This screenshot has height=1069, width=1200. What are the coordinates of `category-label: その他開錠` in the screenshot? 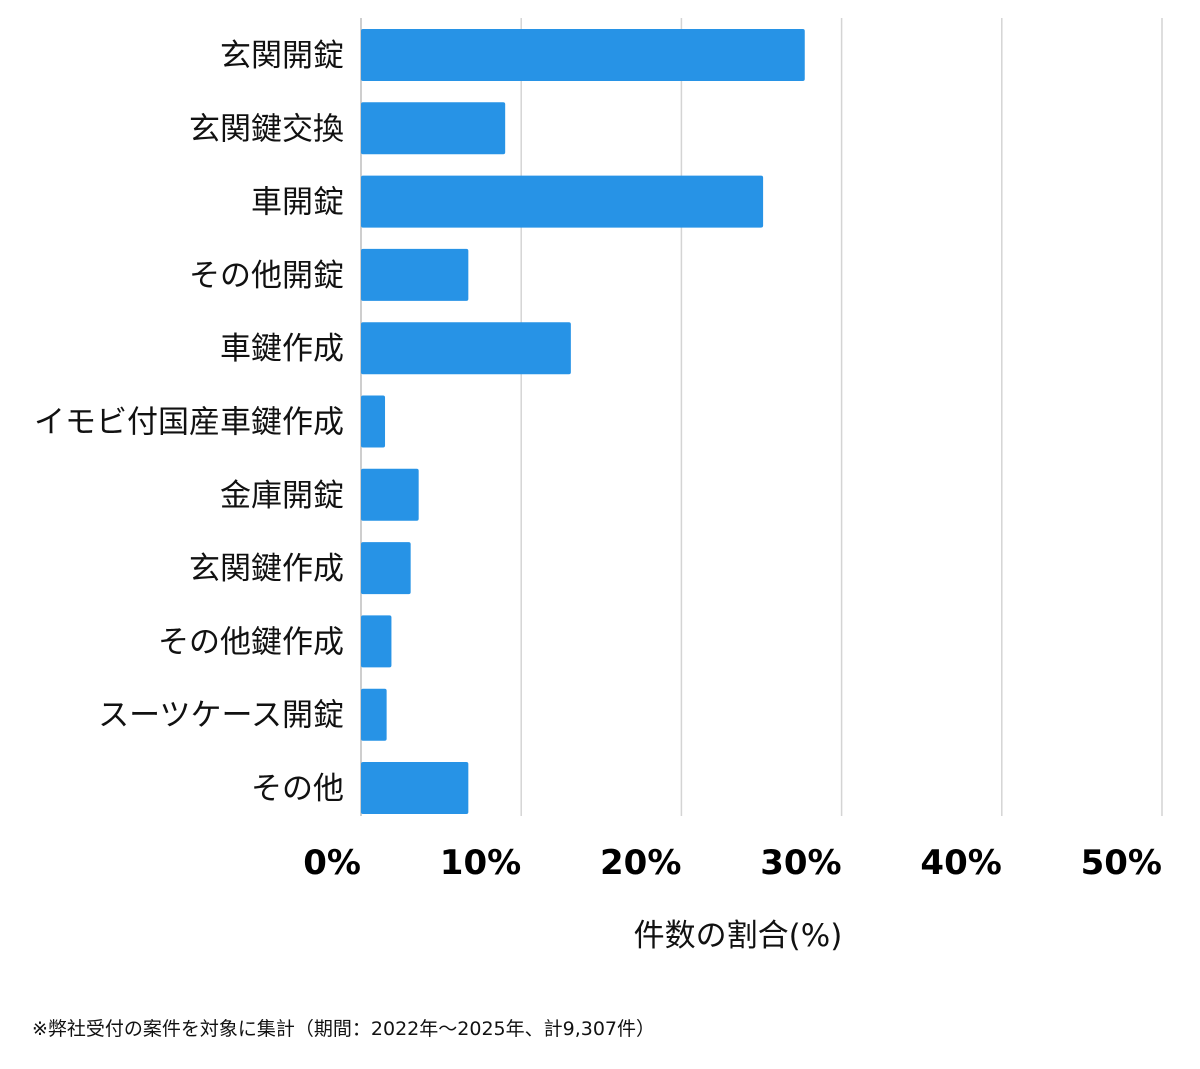 It's located at (266, 276).